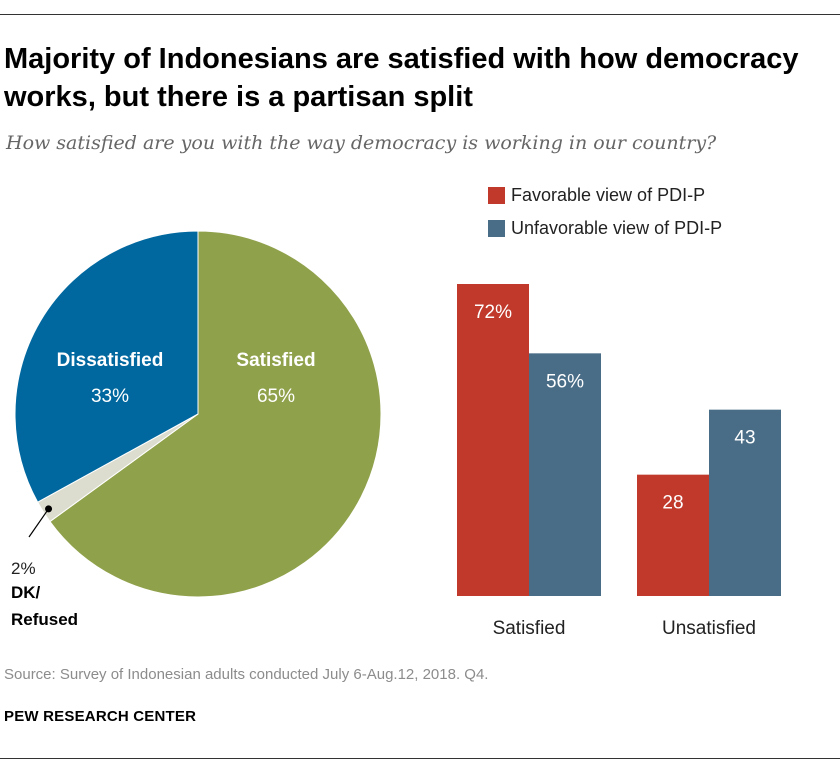 This screenshot has height=774, width=840. Describe the element at coordinates (110, 396) in the screenshot. I see `pie-value-dissatisfied: 33%` at that location.